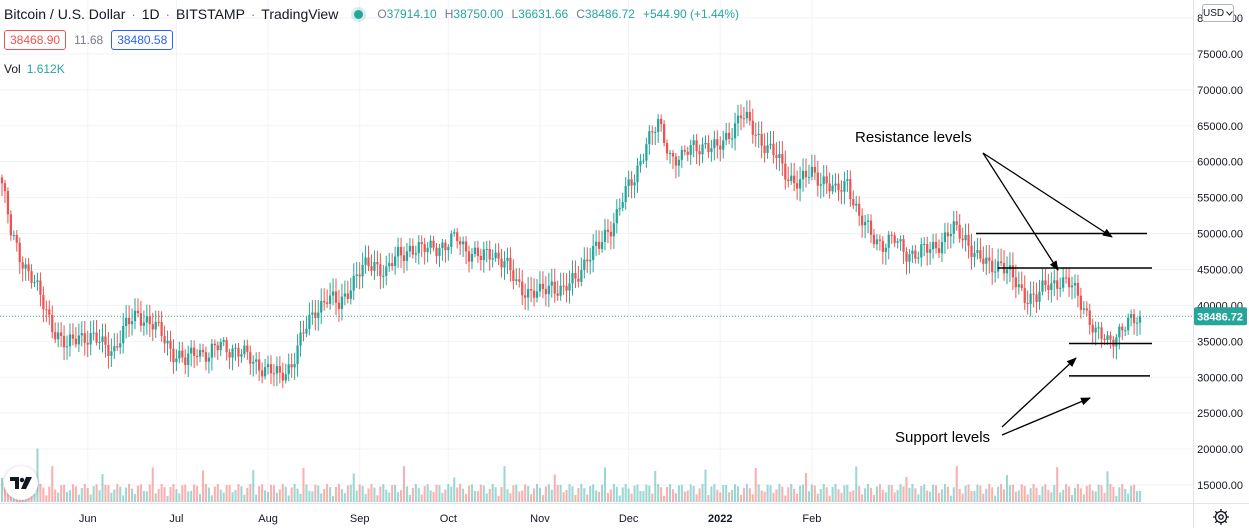  Describe the element at coordinates (1221, 517) in the screenshot. I see `gear-icon` at that location.